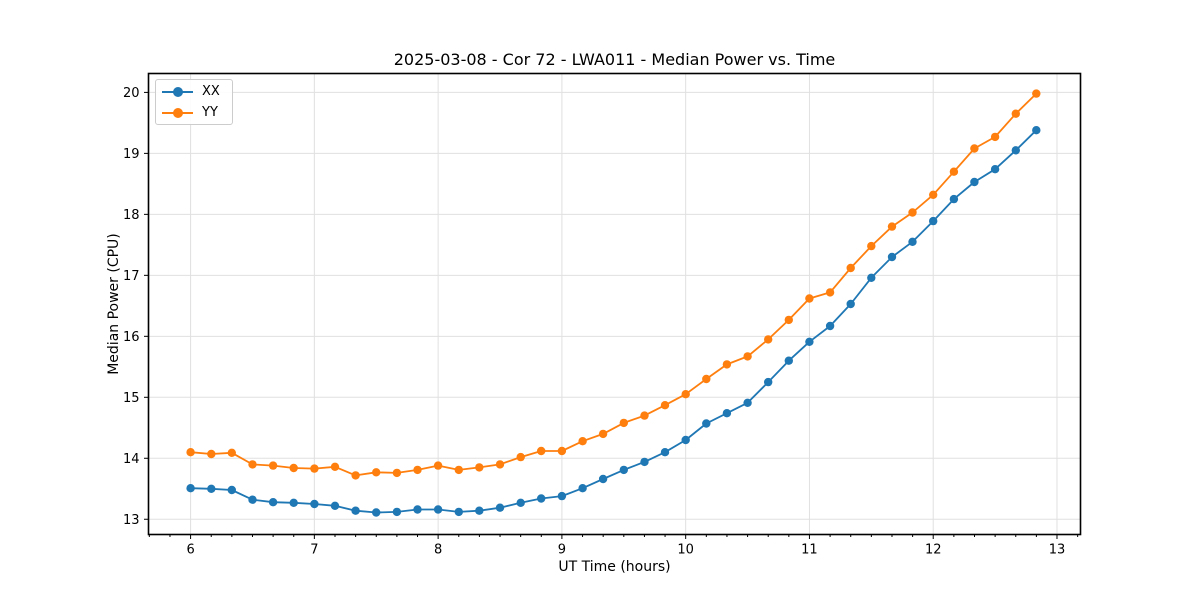 The width and height of the screenshot is (1200, 600). What do you see at coordinates (809, 550) in the screenshot?
I see `x-tick-label: 11` at bounding box center [809, 550].